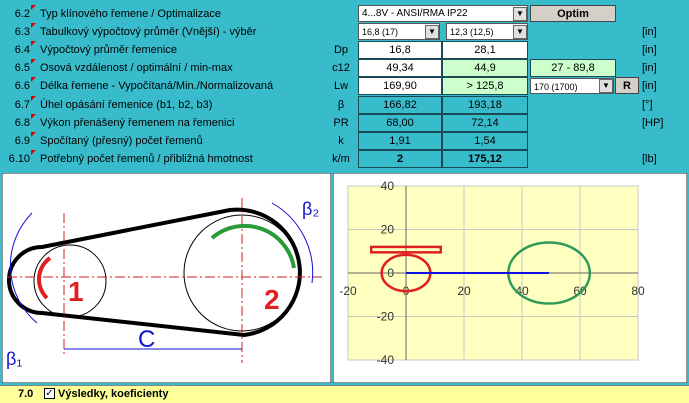 The width and height of the screenshot is (689, 403). I want to click on y-tick-label: -20, so click(386, 317).